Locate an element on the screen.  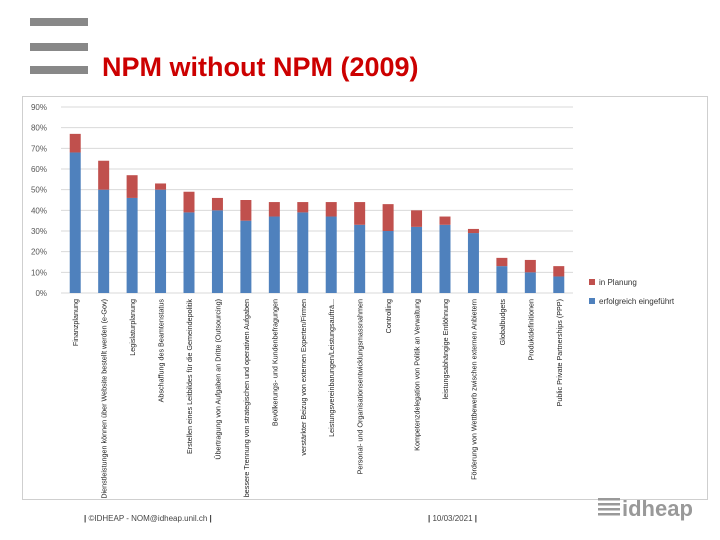
brand-text: idheap is located at coordinates (657, 508).